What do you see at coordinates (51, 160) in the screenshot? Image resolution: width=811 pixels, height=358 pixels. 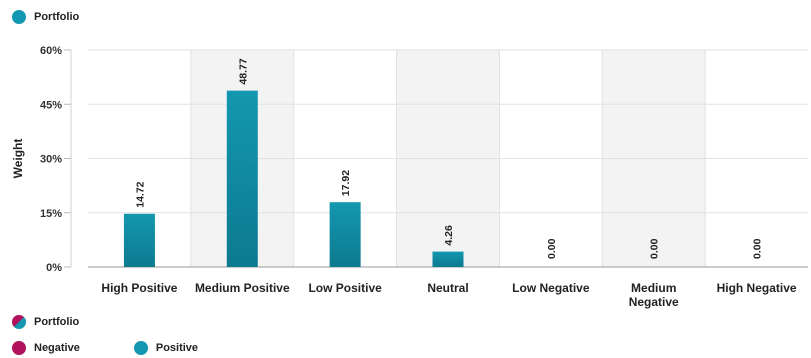 I see `y-tick-label: 30%` at bounding box center [51, 160].